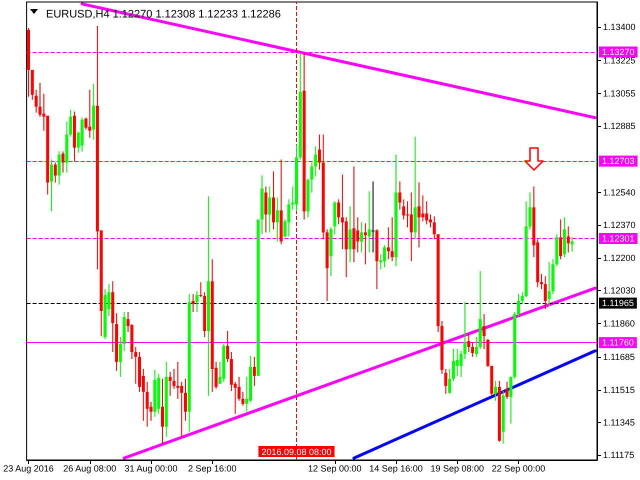 Image resolution: width=640 pixels, height=480 pixels. I want to click on y-tick-label: 1.12200, so click(619, 257).